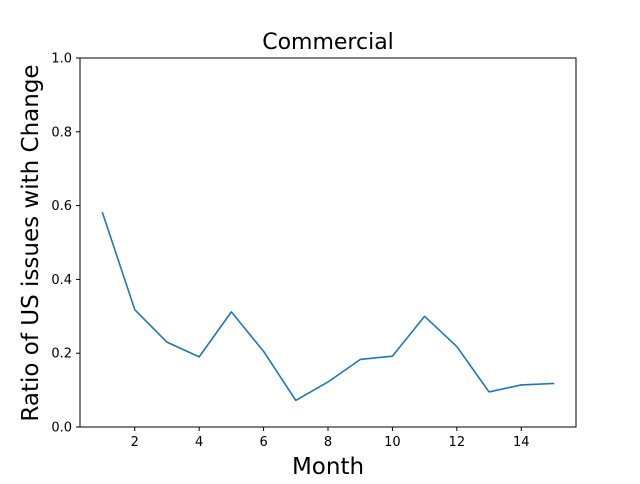 This screenshot has height=484, width=640. What do you see at coordinates (199, 442) in the screenshot?
I see `x-tick-label: 4` at bounding box center [199, 442].